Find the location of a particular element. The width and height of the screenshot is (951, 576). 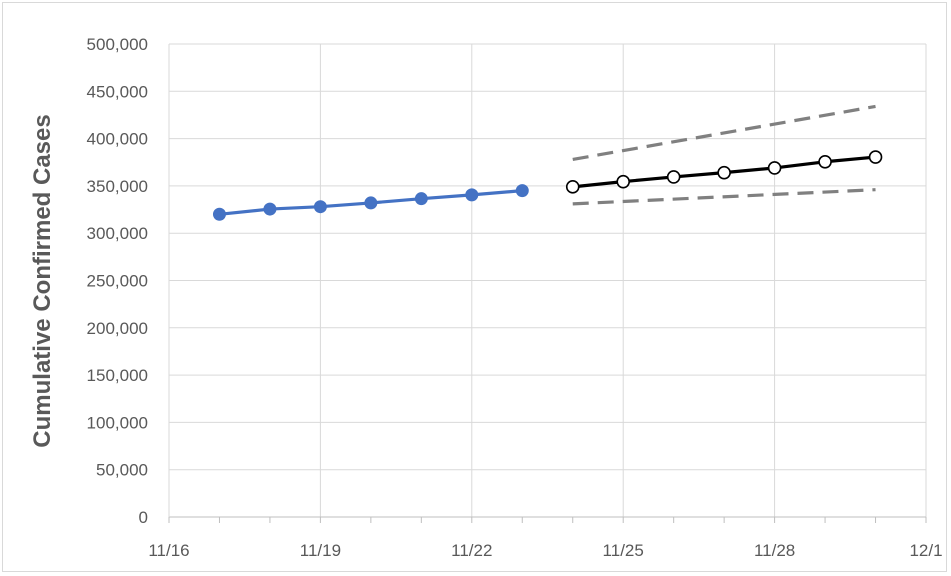

y-tick-label: 450,000 is located at coordinates (117, 91).